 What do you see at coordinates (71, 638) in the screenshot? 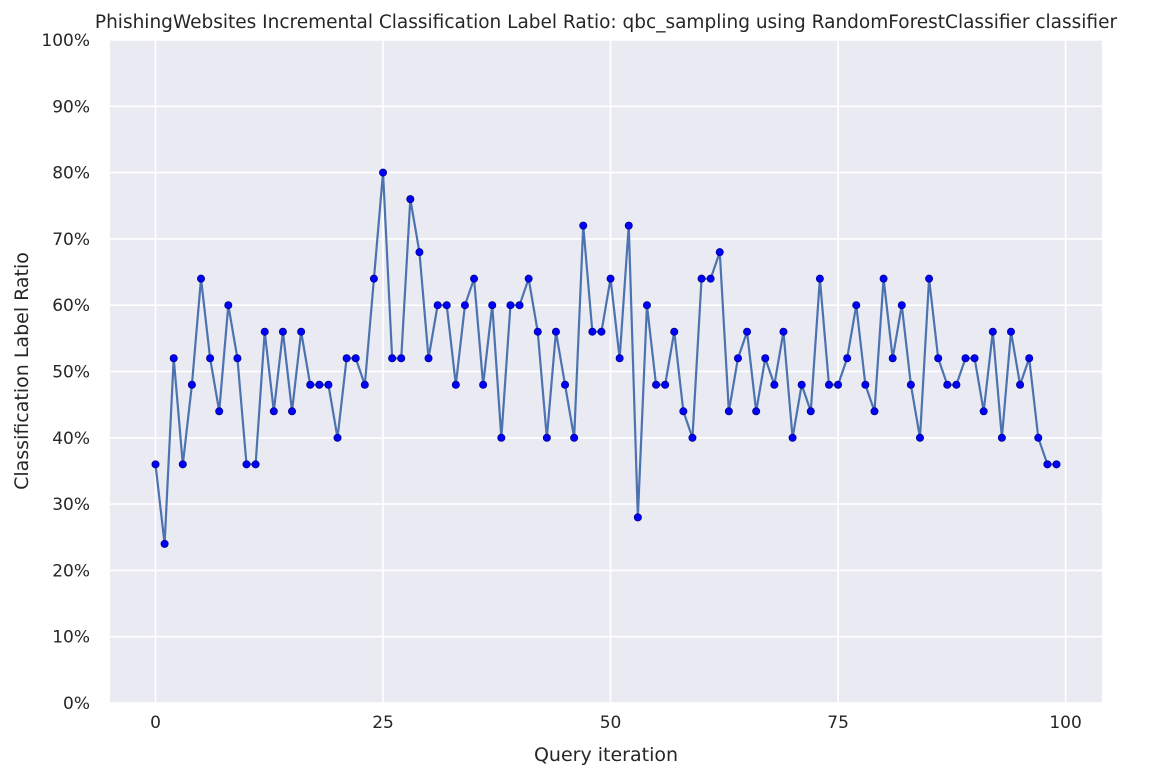
I see `y-tick-label: 10%` at bounding box center [71, 638].